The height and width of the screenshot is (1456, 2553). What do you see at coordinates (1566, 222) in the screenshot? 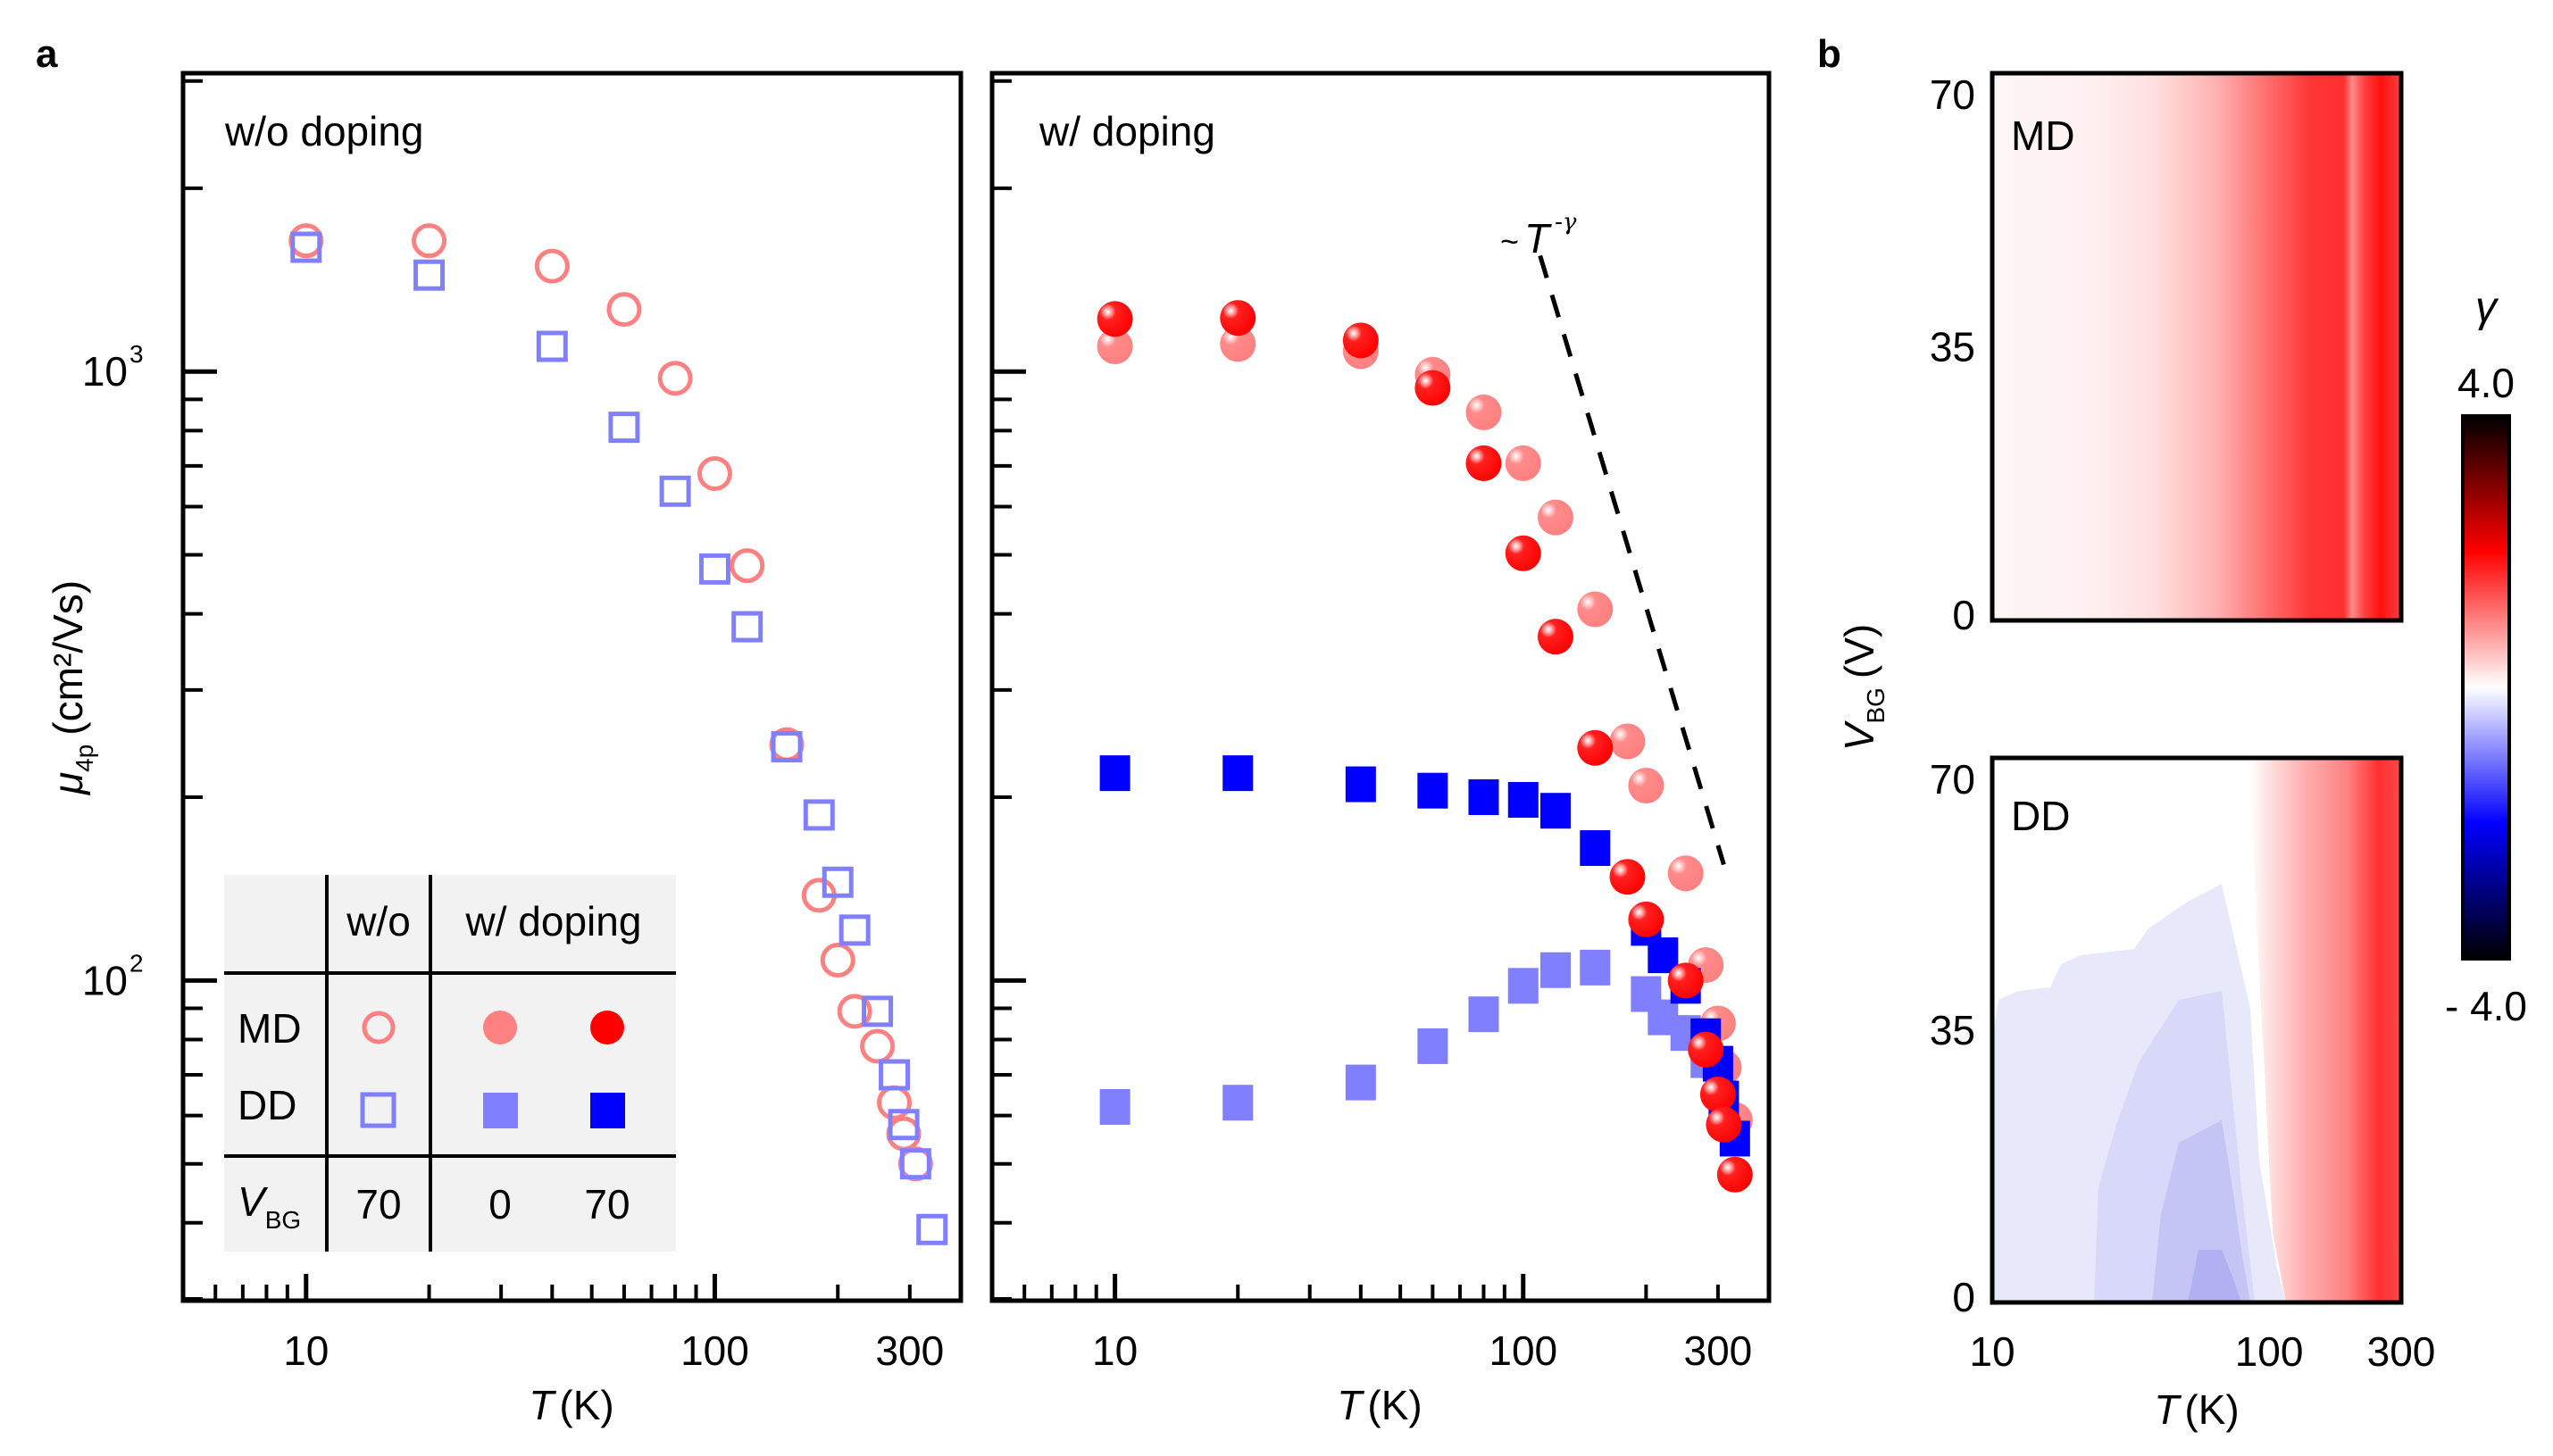
I see `annotation-exp: -γ` at bounding box center [1566, 222].